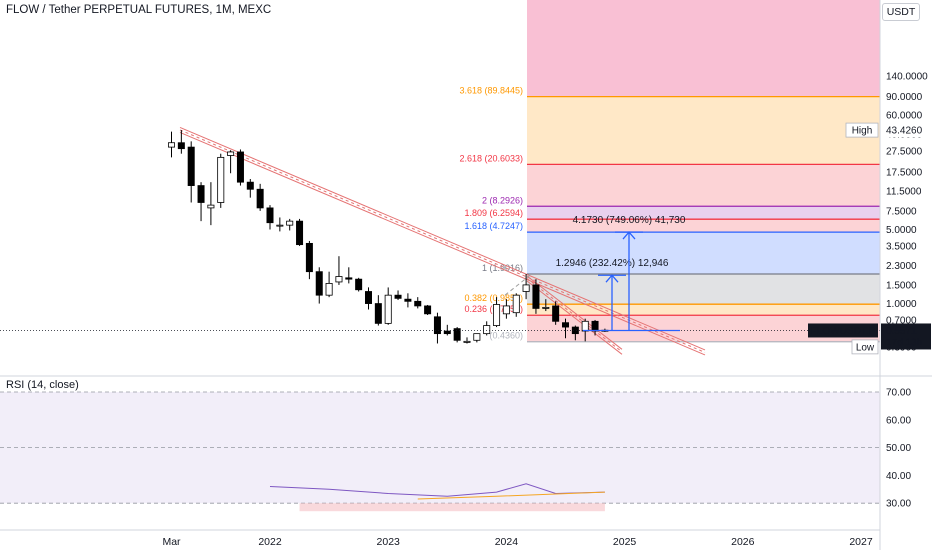  Describe the element at coordinates (270, 542) in the screenshot. I see `time-tick: 2022` at that location.